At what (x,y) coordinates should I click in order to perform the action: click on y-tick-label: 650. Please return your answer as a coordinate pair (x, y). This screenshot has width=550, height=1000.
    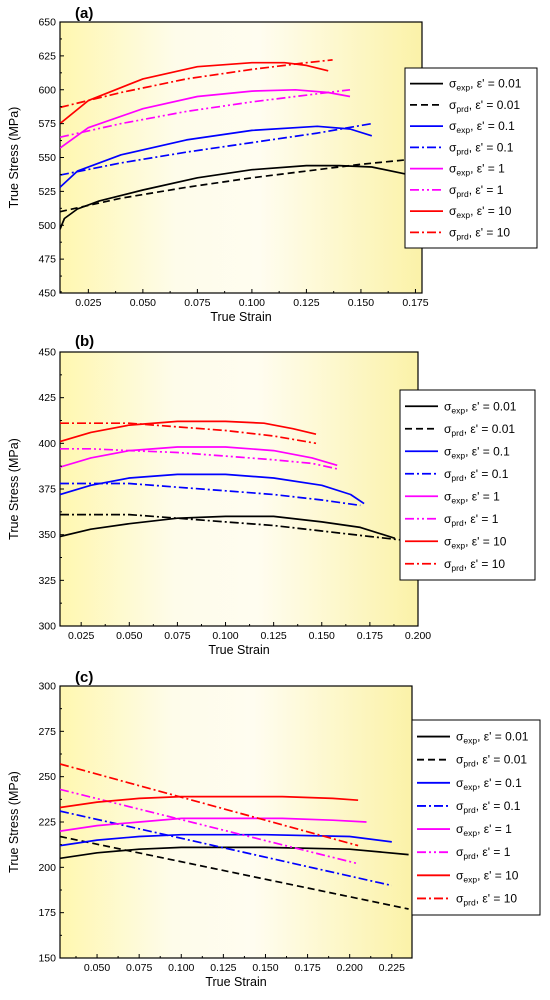
    Looking at the image, I should click on (47, 23).